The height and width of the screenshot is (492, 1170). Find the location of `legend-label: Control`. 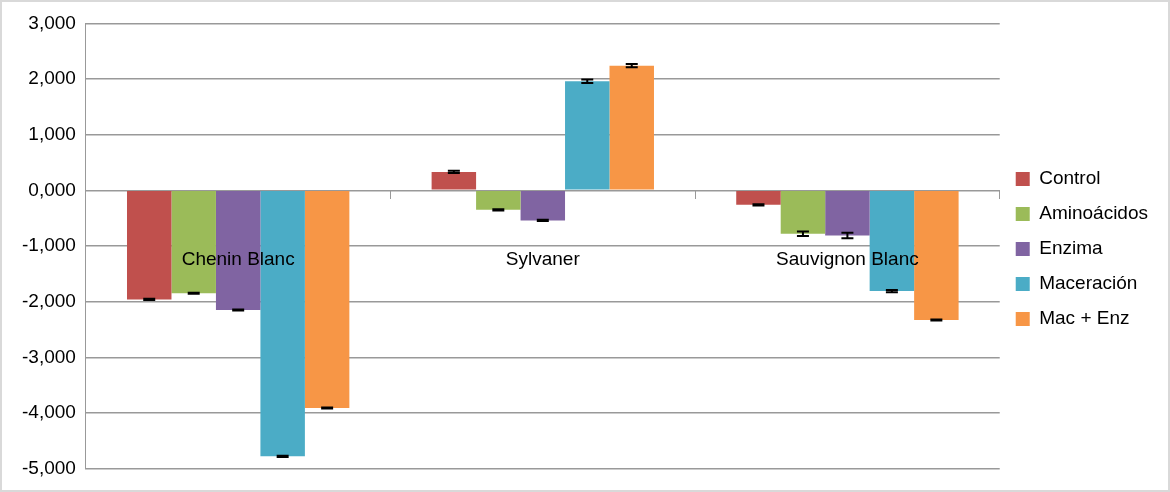

legend-label: Control is located at coordinates (1070, 178).